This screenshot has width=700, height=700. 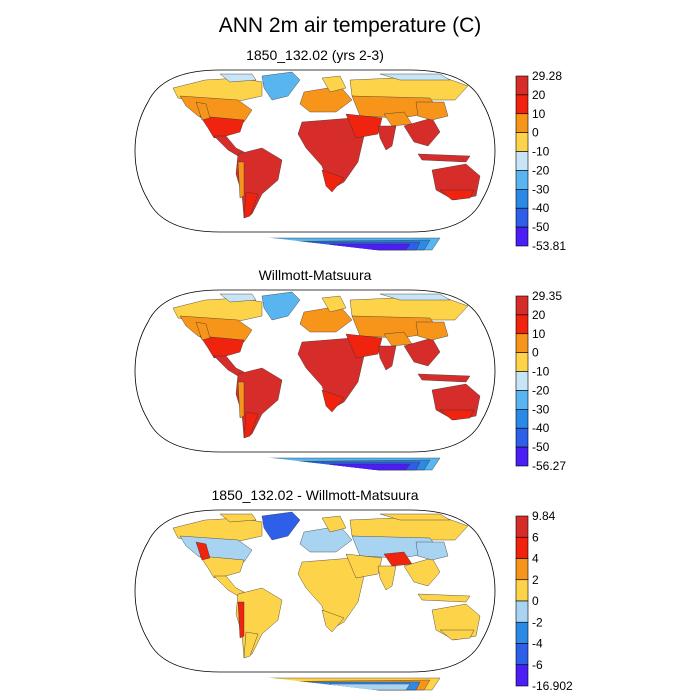 I want to click on colorbar: 29.28 20 10 0 -10 -20 -30 -40 -50 -53.81, so click(x=540, y=161).